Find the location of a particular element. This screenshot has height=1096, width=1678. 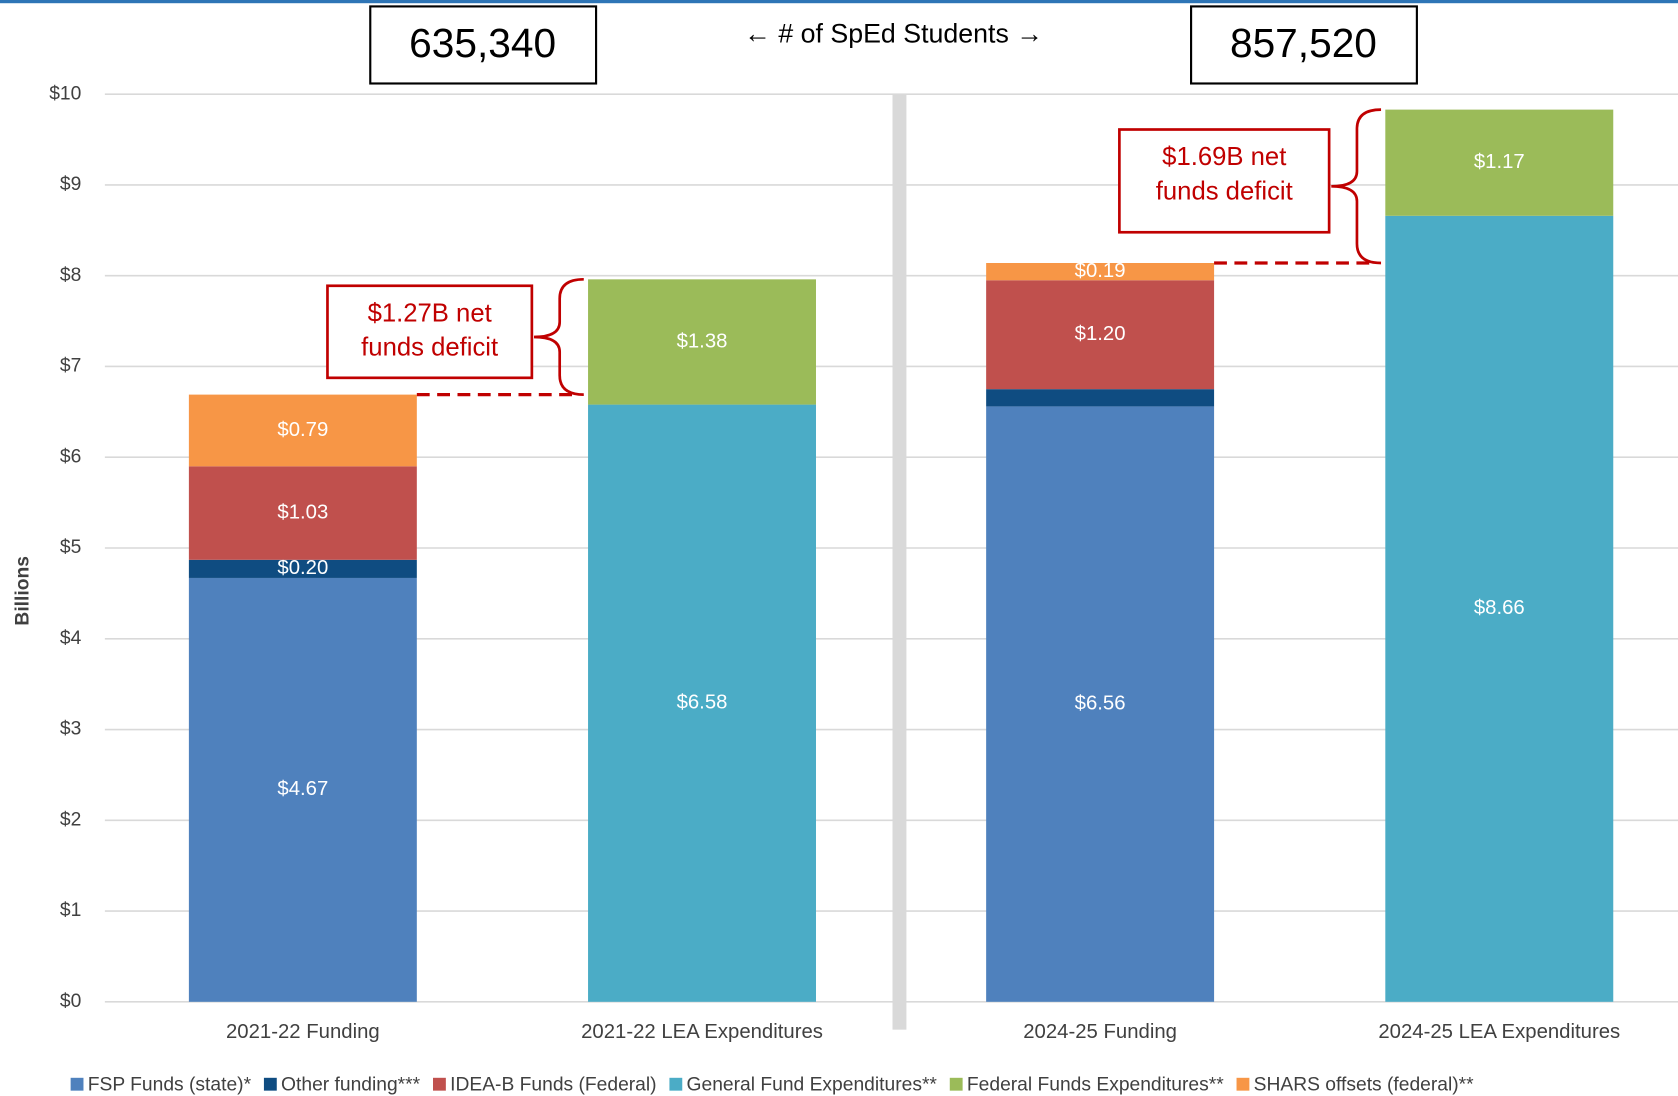

annotation: 635,340 is located at coordinates (482, 43).